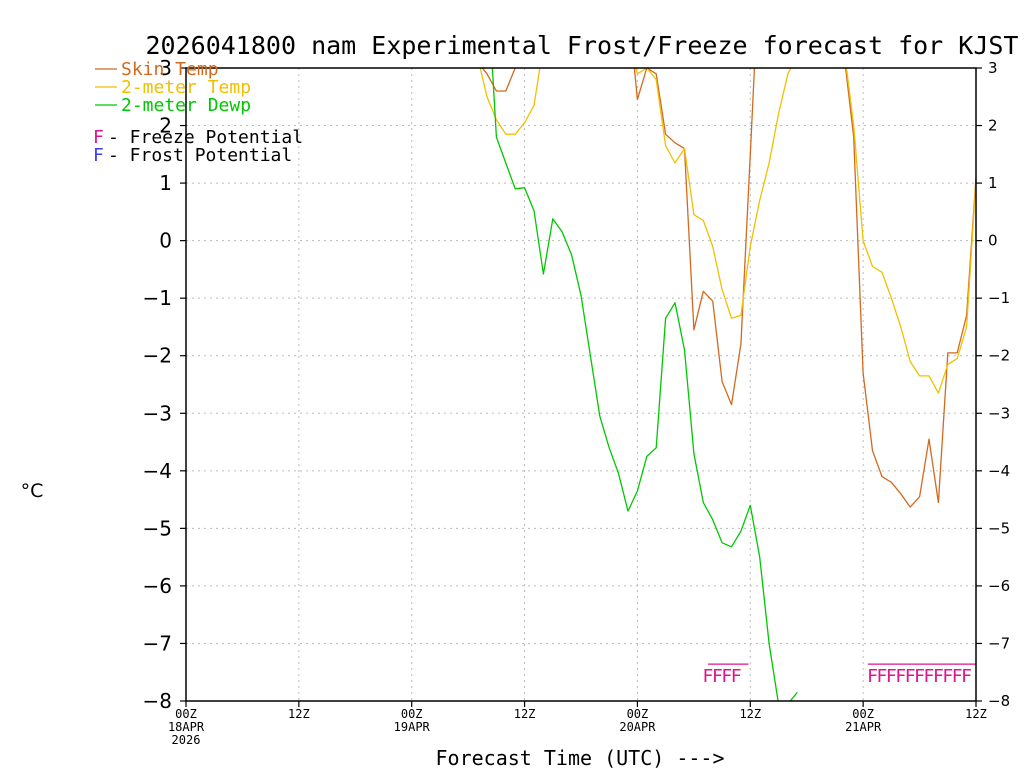  What do you see at coordinates (580, 757) in the screenshot?
I see `x-axis-label: Forecast Time (UTC) --->` at bounding box center [580, 757].